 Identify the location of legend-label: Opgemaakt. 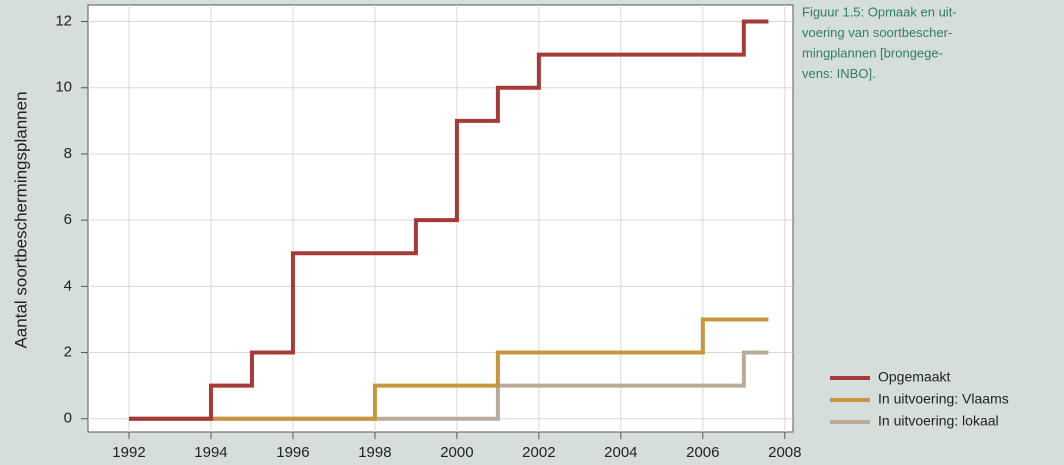
(914, 377).